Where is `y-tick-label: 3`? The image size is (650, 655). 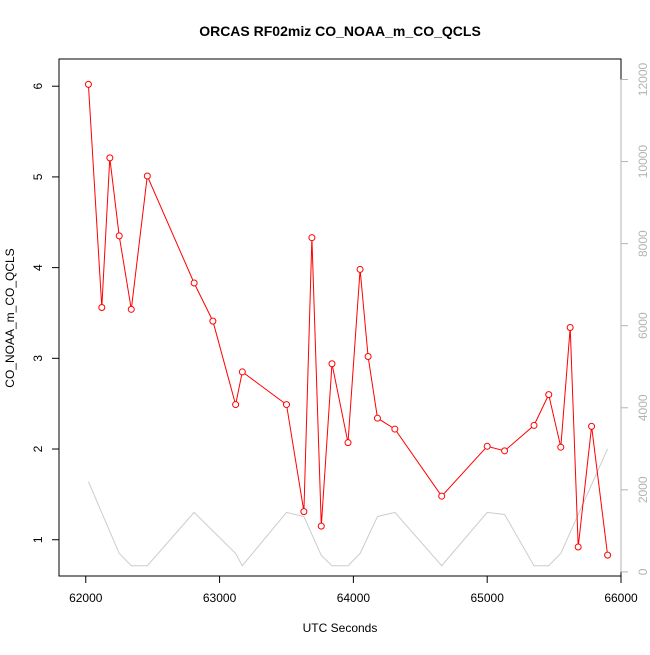
y-tick-label: 3 is located at coordinates (38, 358).